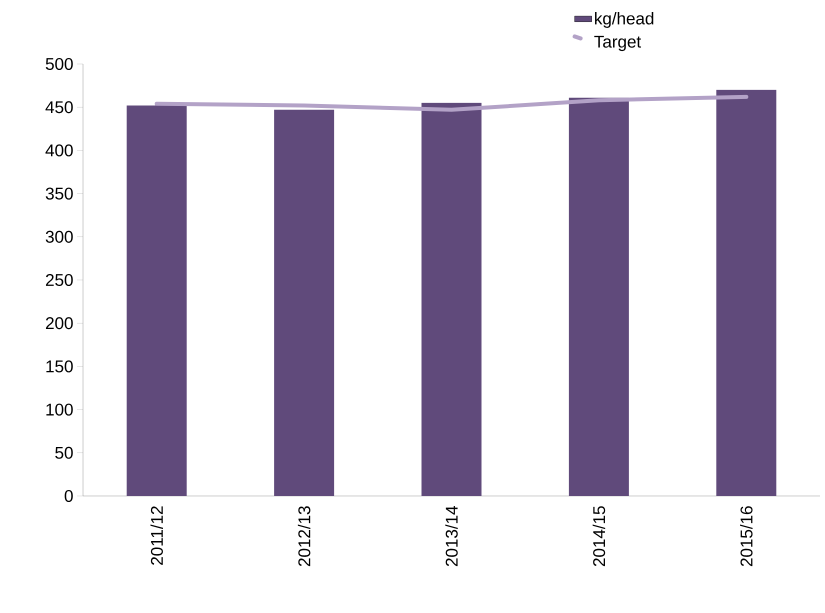 The image size is (825, 613). I want to click on y-tick-label: 450, so click(59, 107).